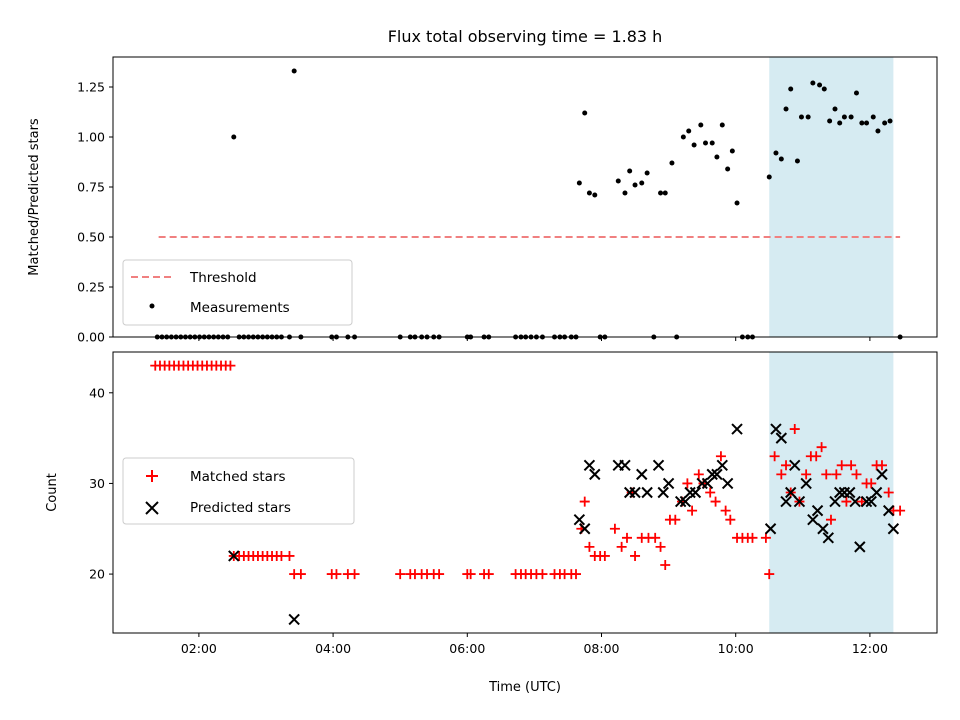  I want to click on y-tick-label: 0.25, so click(91, 287).